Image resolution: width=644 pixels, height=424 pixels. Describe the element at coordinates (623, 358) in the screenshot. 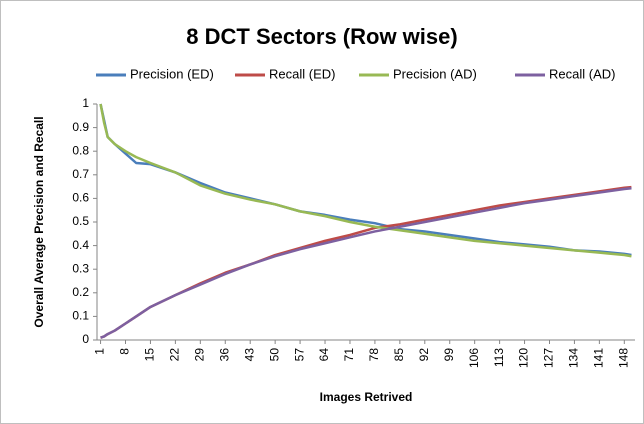

I see `x-tick-label: 148` at that location.